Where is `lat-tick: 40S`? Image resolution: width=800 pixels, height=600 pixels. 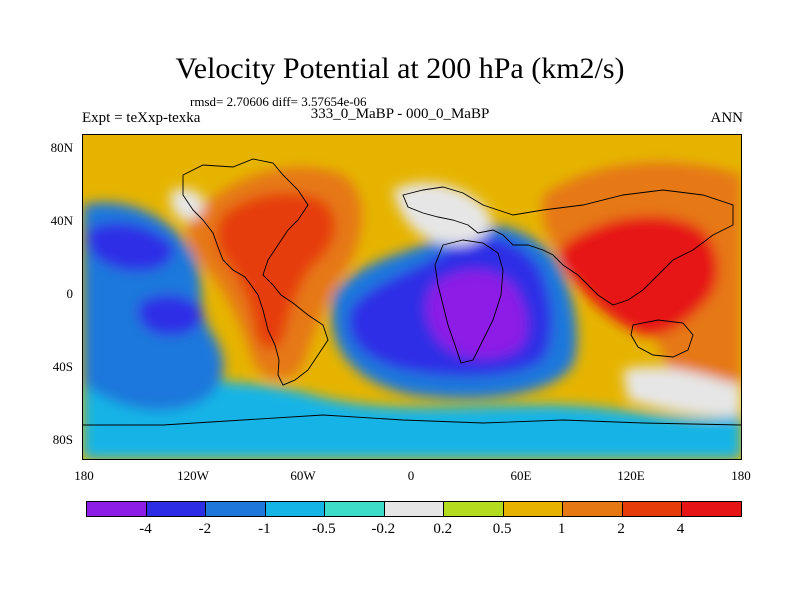 lat-tick: 40S is located at coordinates (62, 366).